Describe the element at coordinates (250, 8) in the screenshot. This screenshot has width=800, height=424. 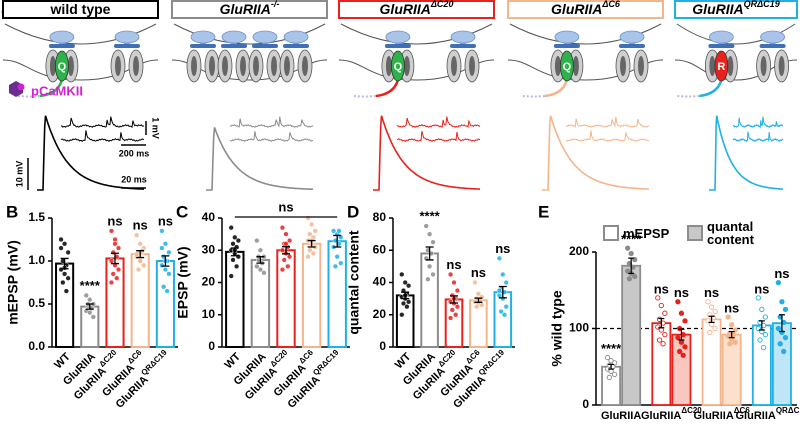
I see `genotype-title: GluRIIA-/-` at that location.